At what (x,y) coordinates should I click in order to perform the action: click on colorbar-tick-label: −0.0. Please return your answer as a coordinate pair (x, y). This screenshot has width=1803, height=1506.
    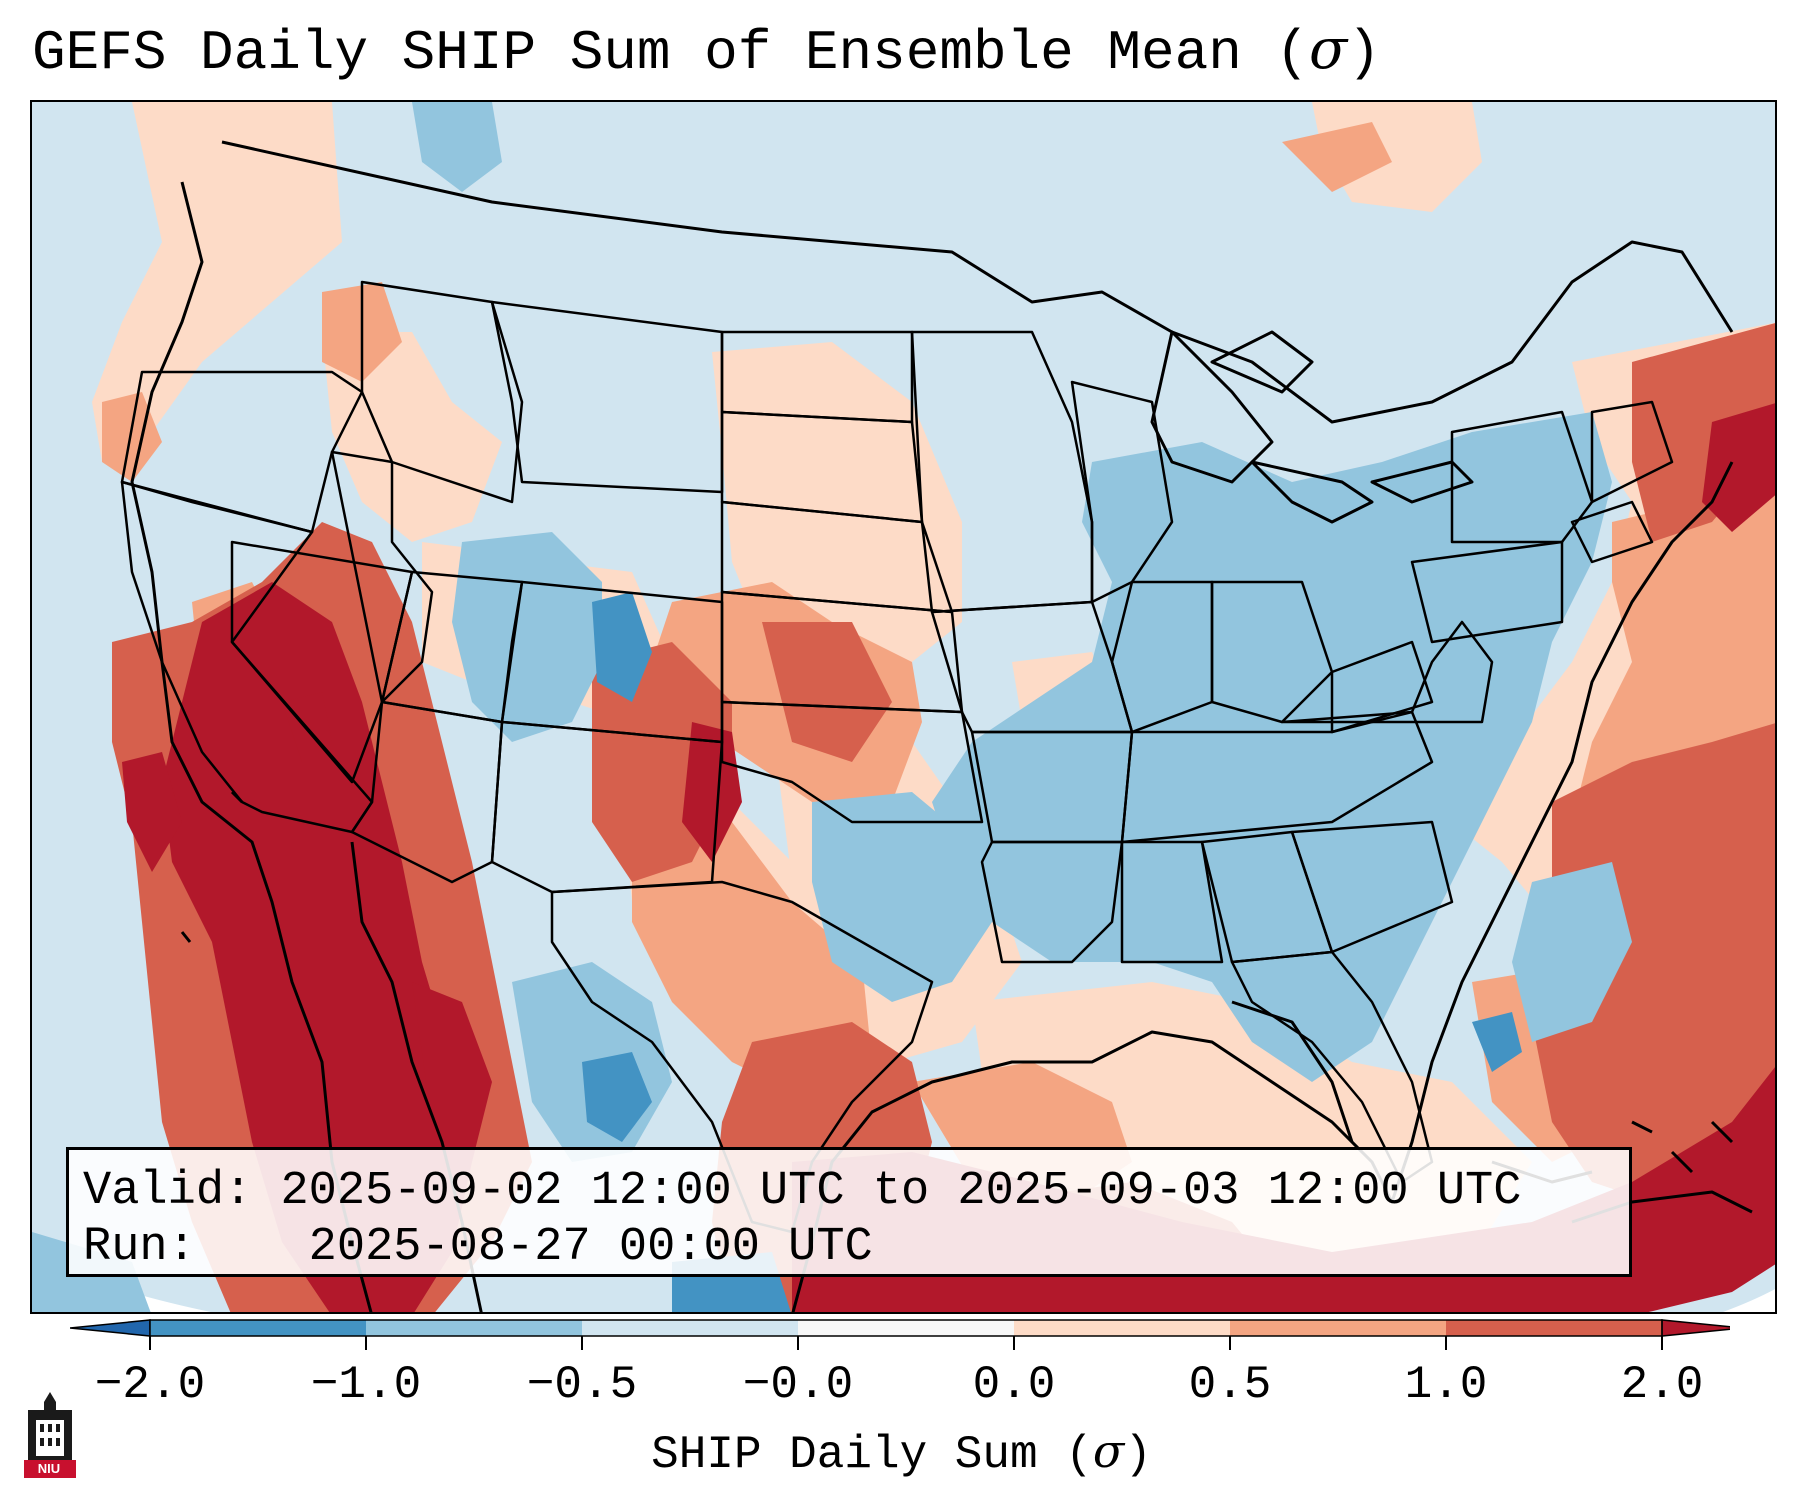
    Looking at the image, I should click on (798, 1385).